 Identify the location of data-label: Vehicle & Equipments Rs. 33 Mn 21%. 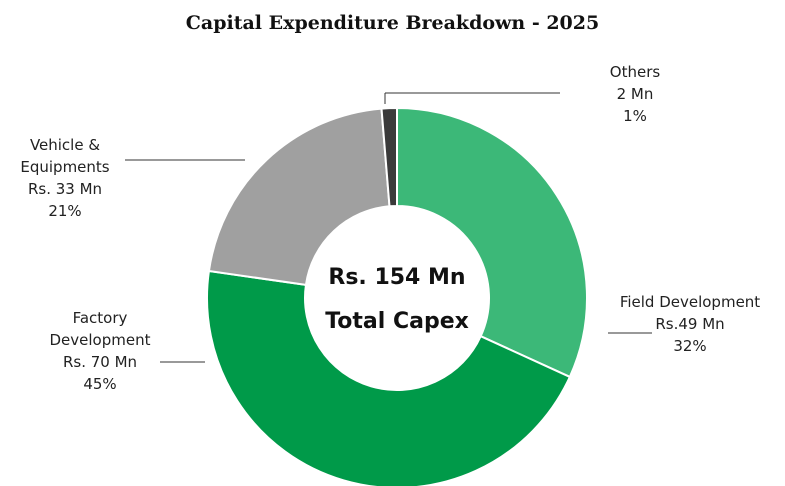
(65, 178).